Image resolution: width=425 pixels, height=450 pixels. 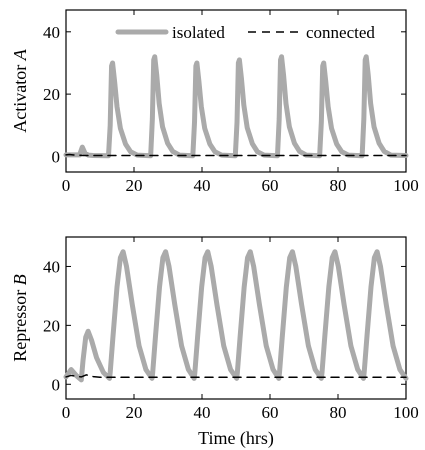 I want to click on legend-connected-label: connected, so click(x=340, y=32).